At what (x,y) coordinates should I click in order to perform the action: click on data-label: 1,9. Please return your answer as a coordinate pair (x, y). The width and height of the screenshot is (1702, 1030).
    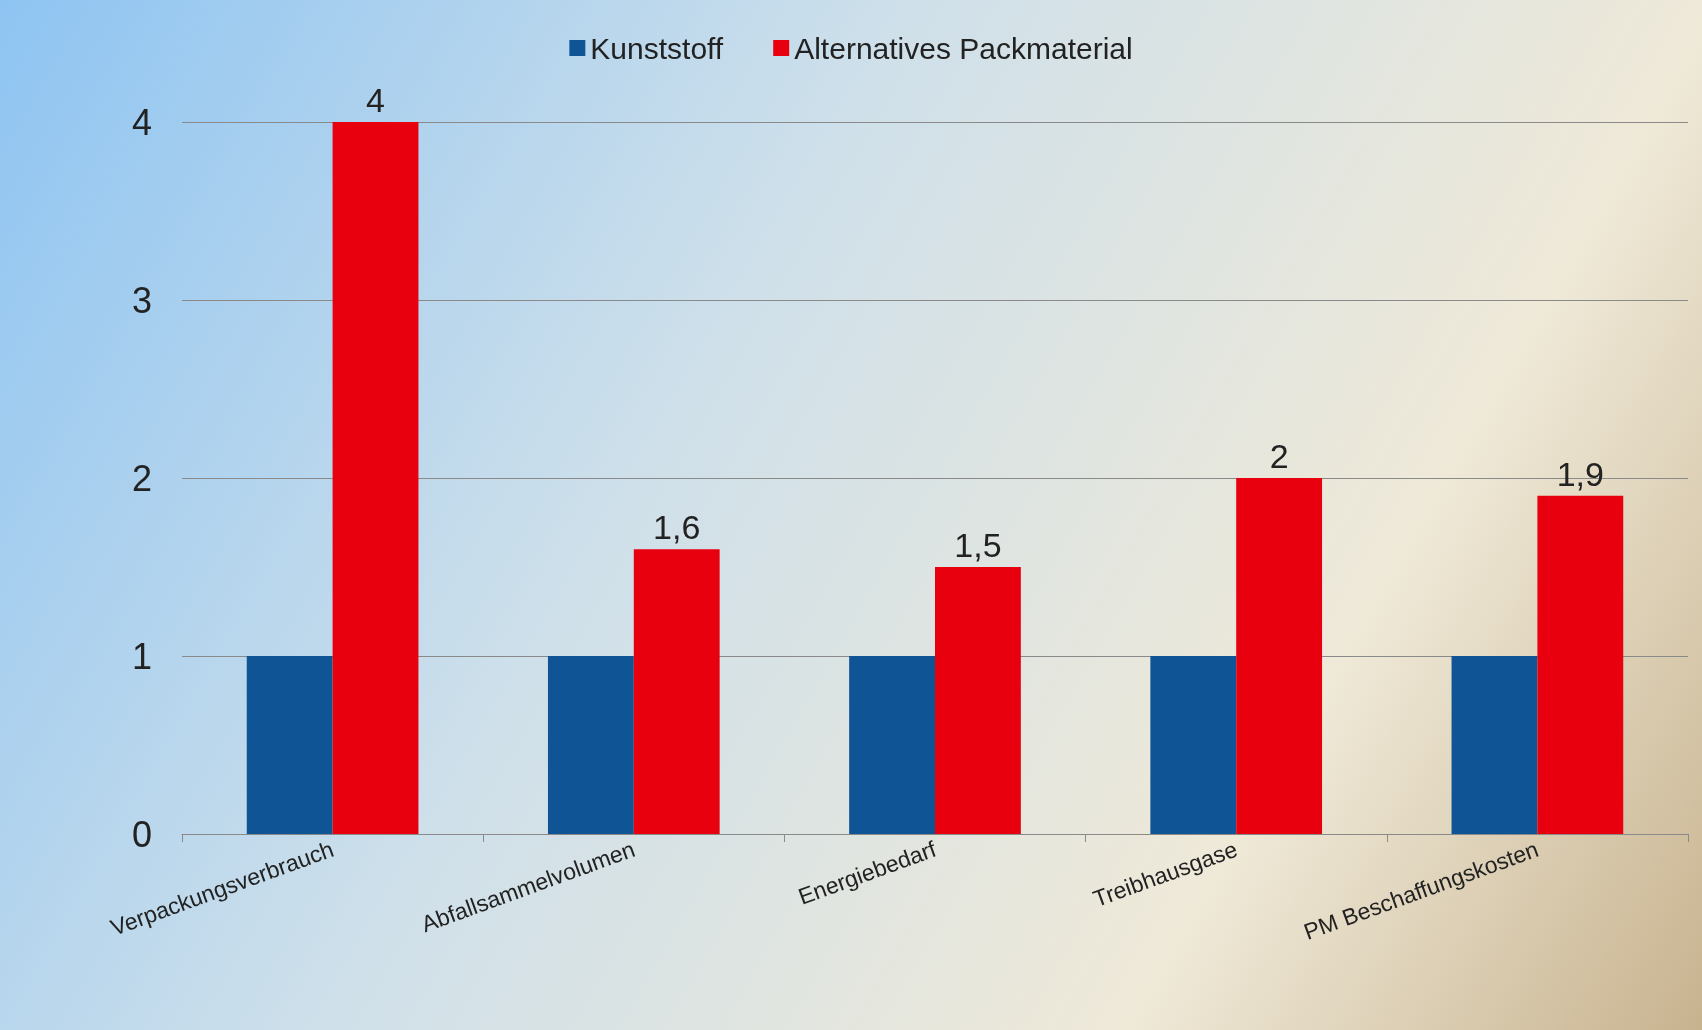
    Looking at the image, I should click on (1580, 473).